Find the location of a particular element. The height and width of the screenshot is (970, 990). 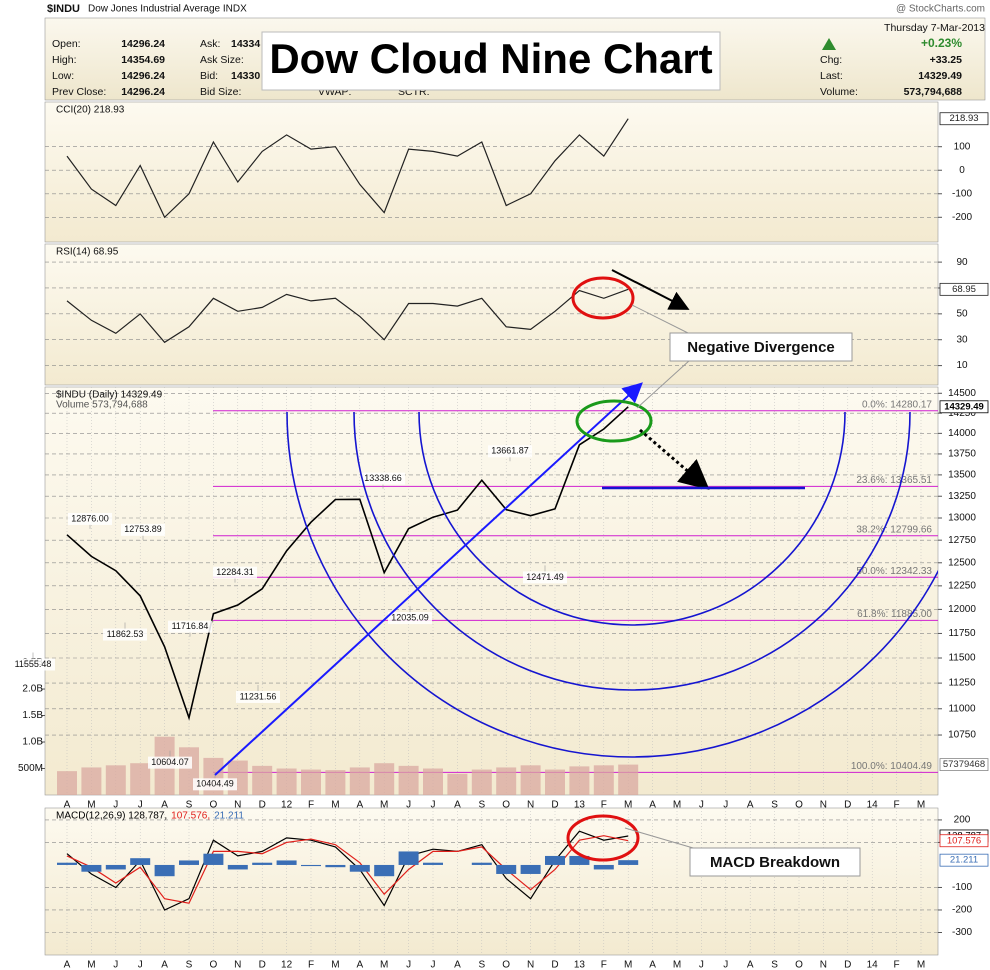

y2-tick-label: 1.5B is located at coordinates (32, 715).